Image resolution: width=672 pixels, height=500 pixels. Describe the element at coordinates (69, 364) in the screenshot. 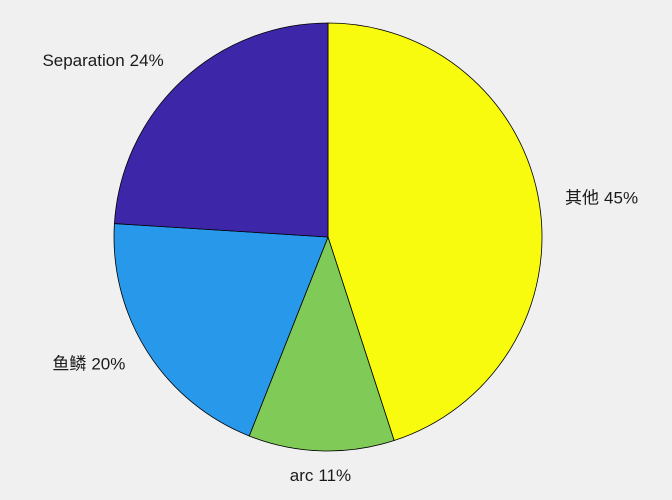

I see `slice-name: 鱼鳞` at that location.